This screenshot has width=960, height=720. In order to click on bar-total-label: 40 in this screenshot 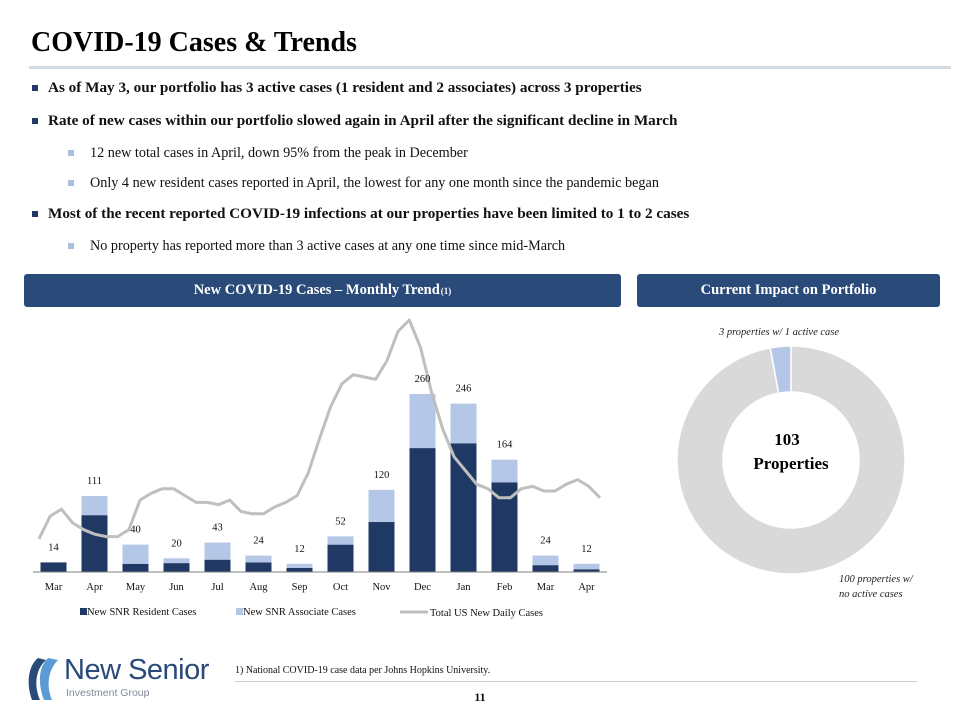, I will do `click(135, 530)`.